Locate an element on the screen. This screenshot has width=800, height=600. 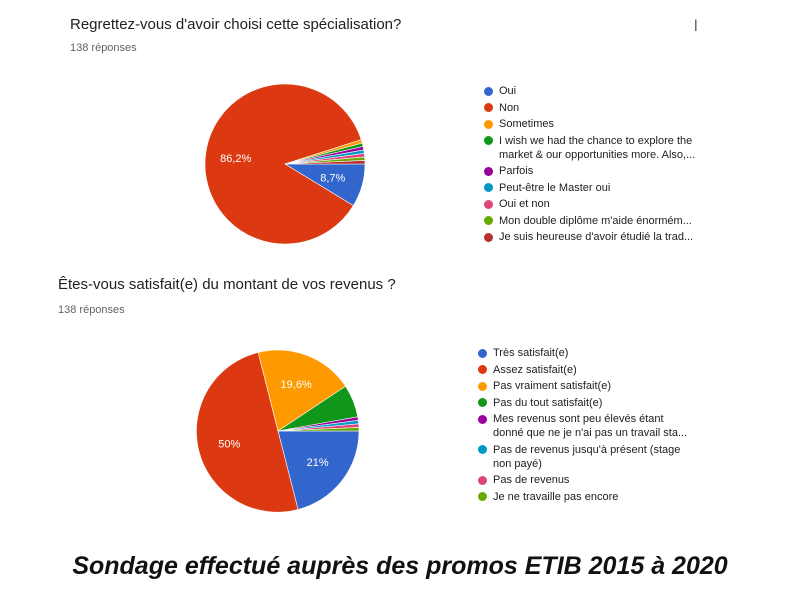
chart1-legend-item-0: Oui is located at coordinates (604, 91).